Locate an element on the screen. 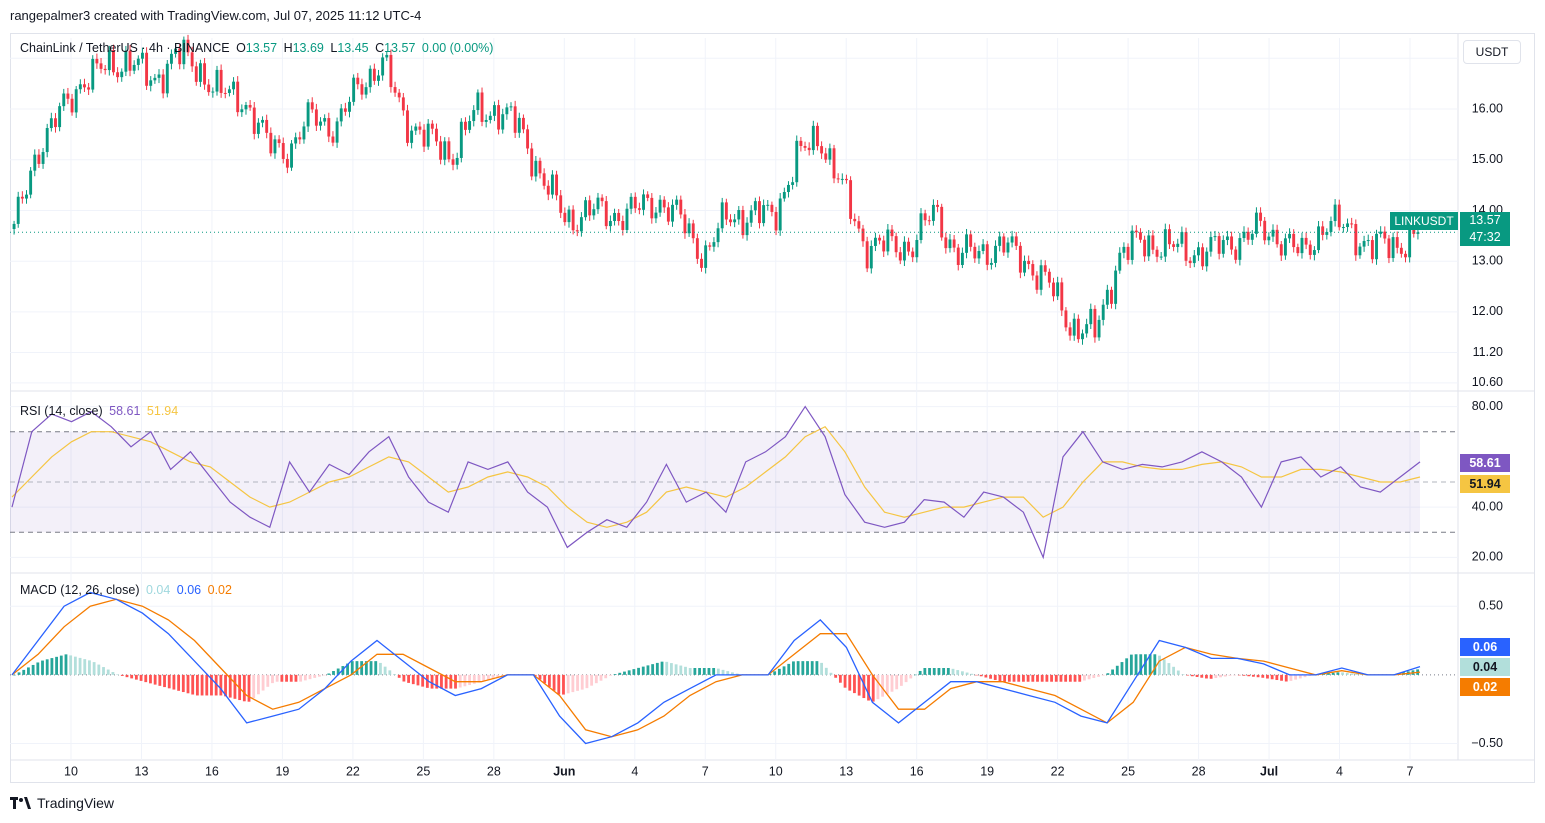 This screenshot has height=823, width=1545. tradingview-logo: TradingView is located at coordinates (62, 803).